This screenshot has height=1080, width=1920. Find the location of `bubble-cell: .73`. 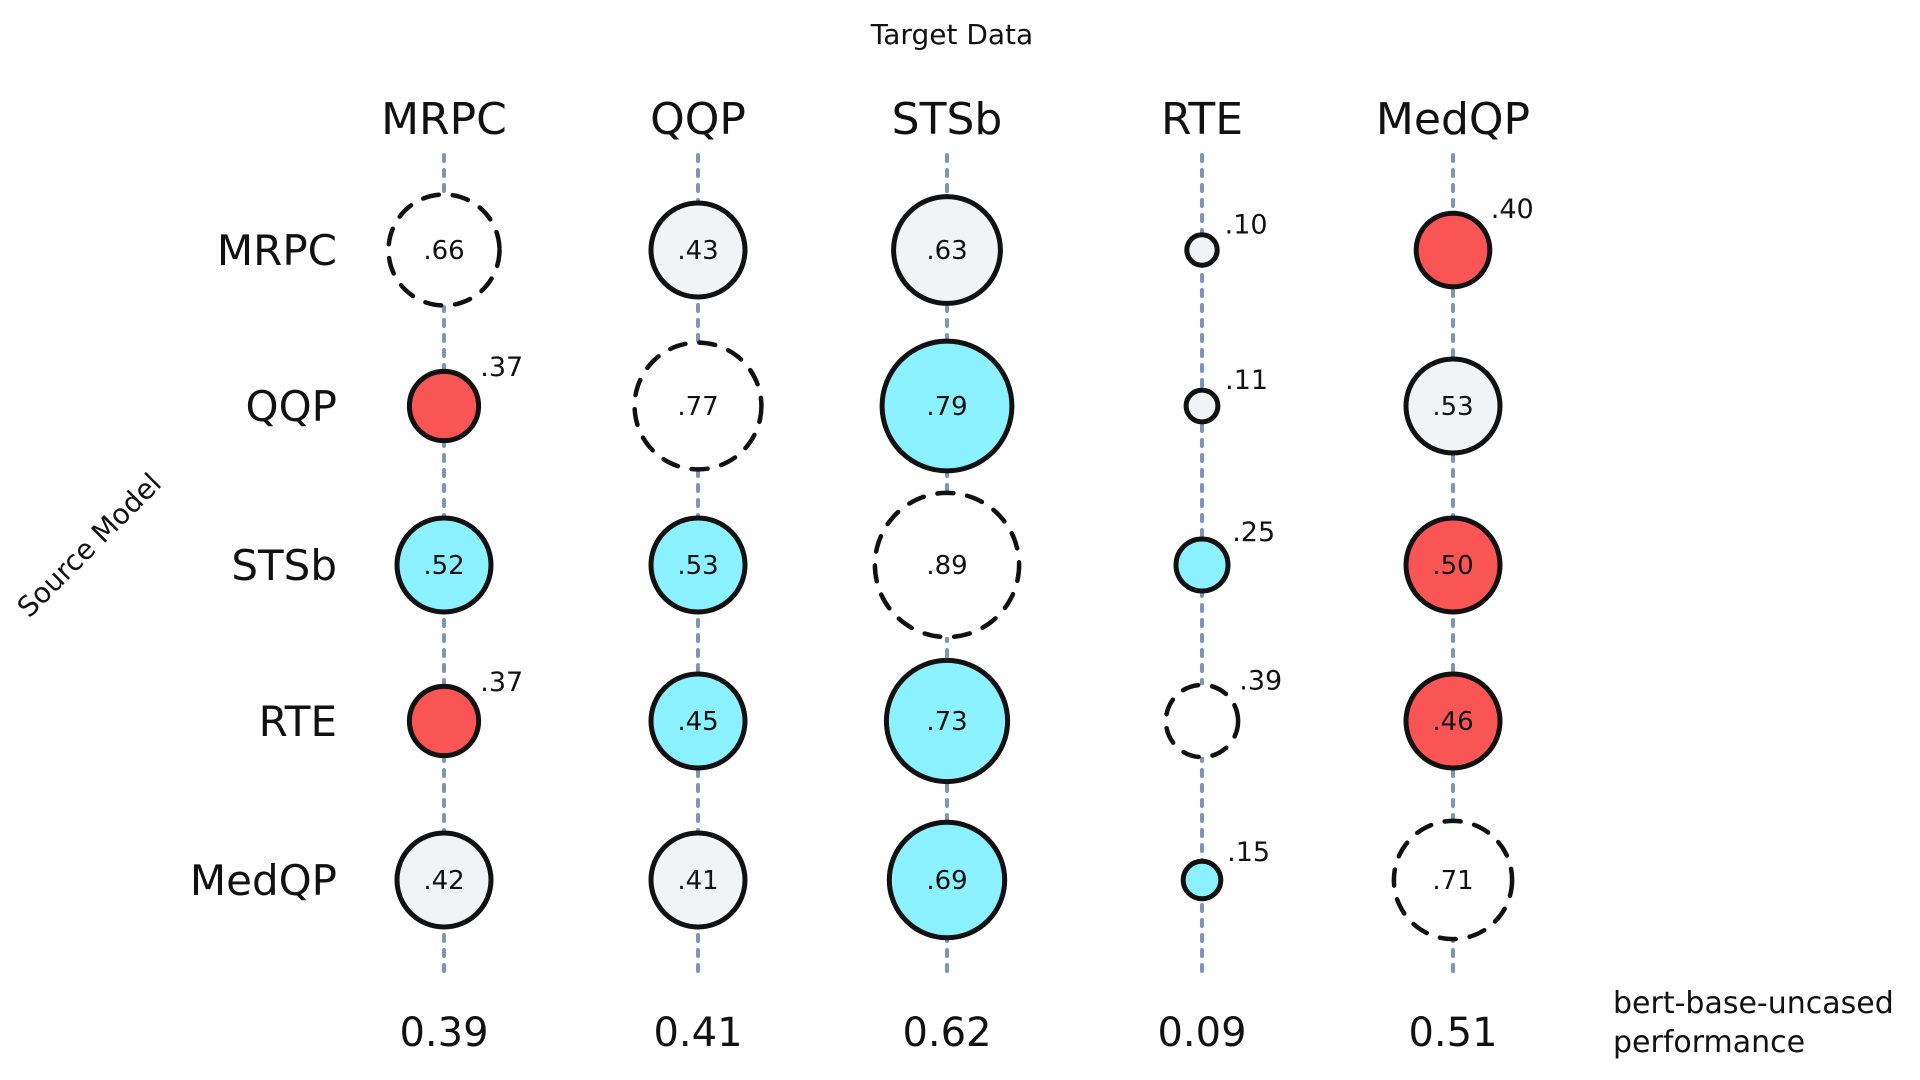

bubble-cell: .73 is located at coordinates (947, 721).